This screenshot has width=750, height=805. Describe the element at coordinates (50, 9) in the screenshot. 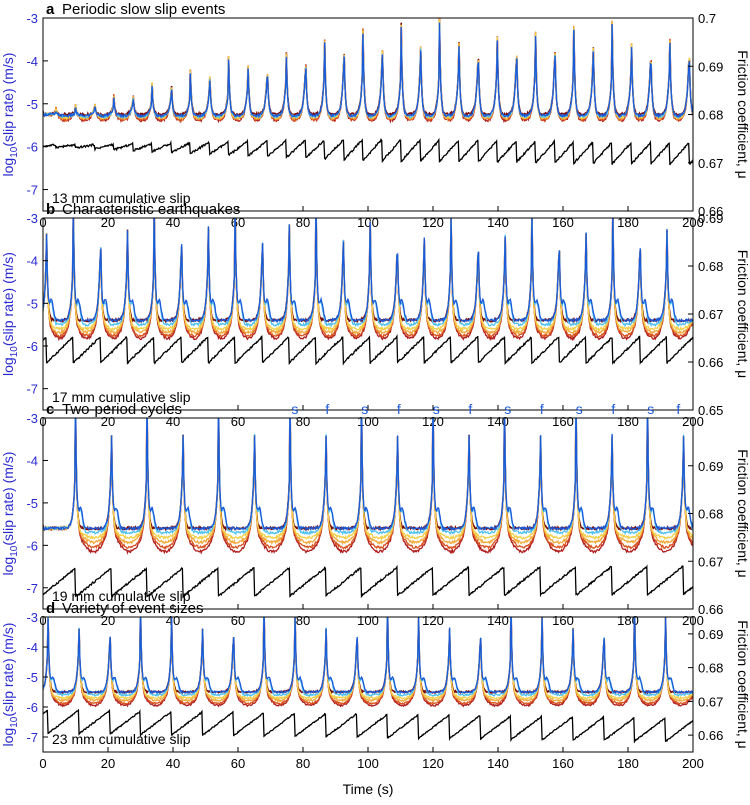

I see `panel-letter: a` at that location.